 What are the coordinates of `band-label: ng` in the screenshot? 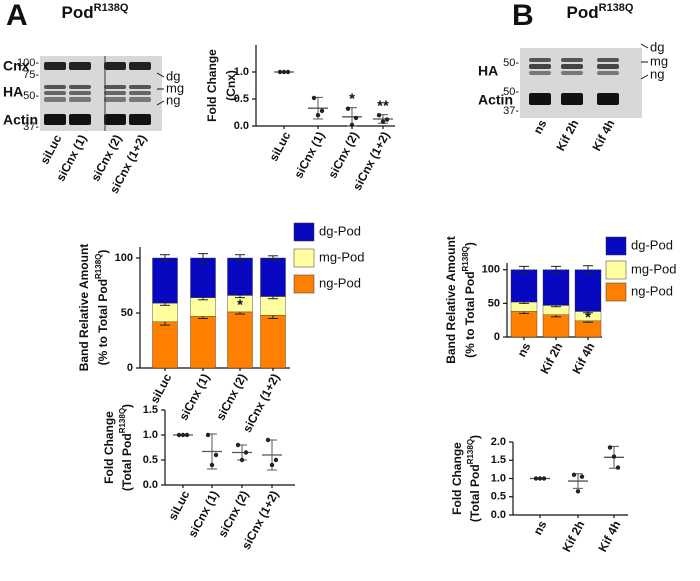 It's located at (657, 73).